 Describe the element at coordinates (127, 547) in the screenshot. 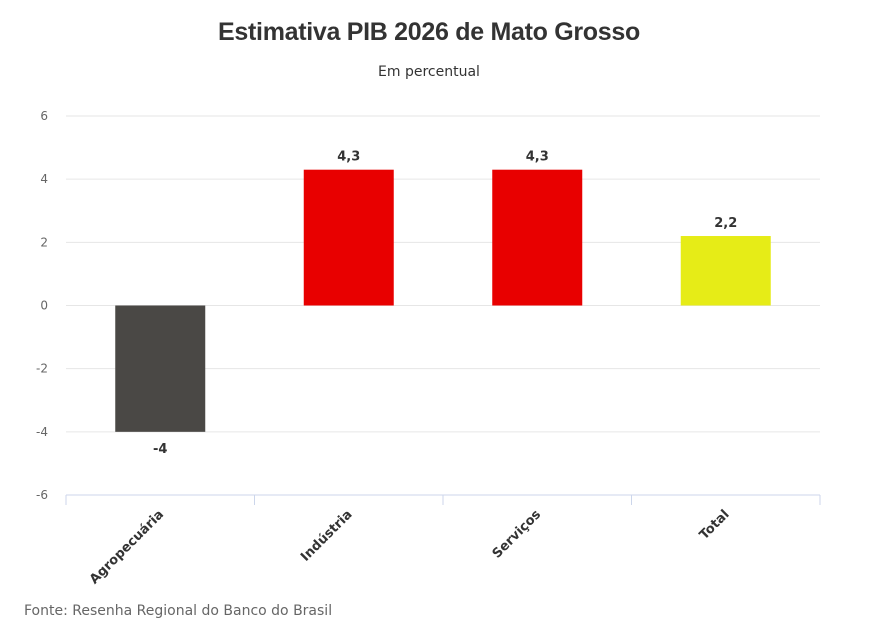

I see `x-category-label: Agropecuária` at that location.